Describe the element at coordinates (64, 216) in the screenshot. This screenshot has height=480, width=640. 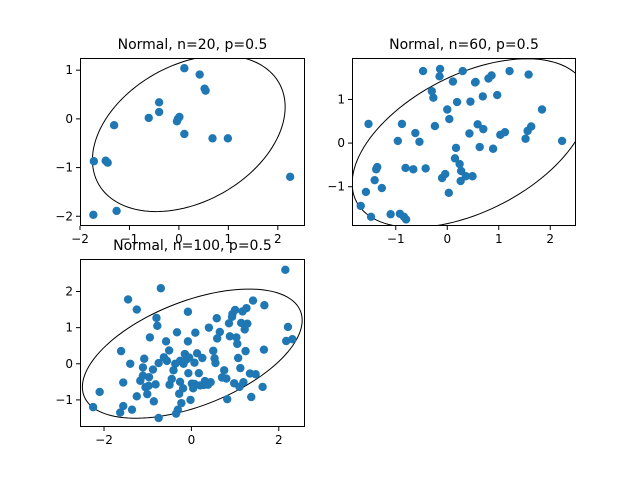
I see `y-tick-label: −2` at that location.